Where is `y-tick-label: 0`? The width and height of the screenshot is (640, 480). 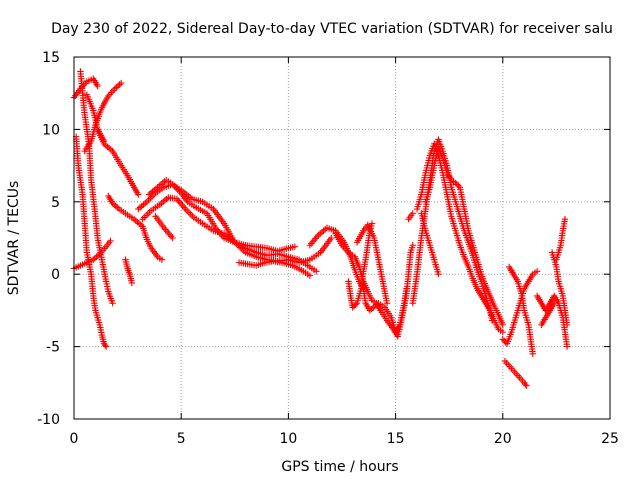
y-tick-label: 0 is located at coordinates (55, 275).